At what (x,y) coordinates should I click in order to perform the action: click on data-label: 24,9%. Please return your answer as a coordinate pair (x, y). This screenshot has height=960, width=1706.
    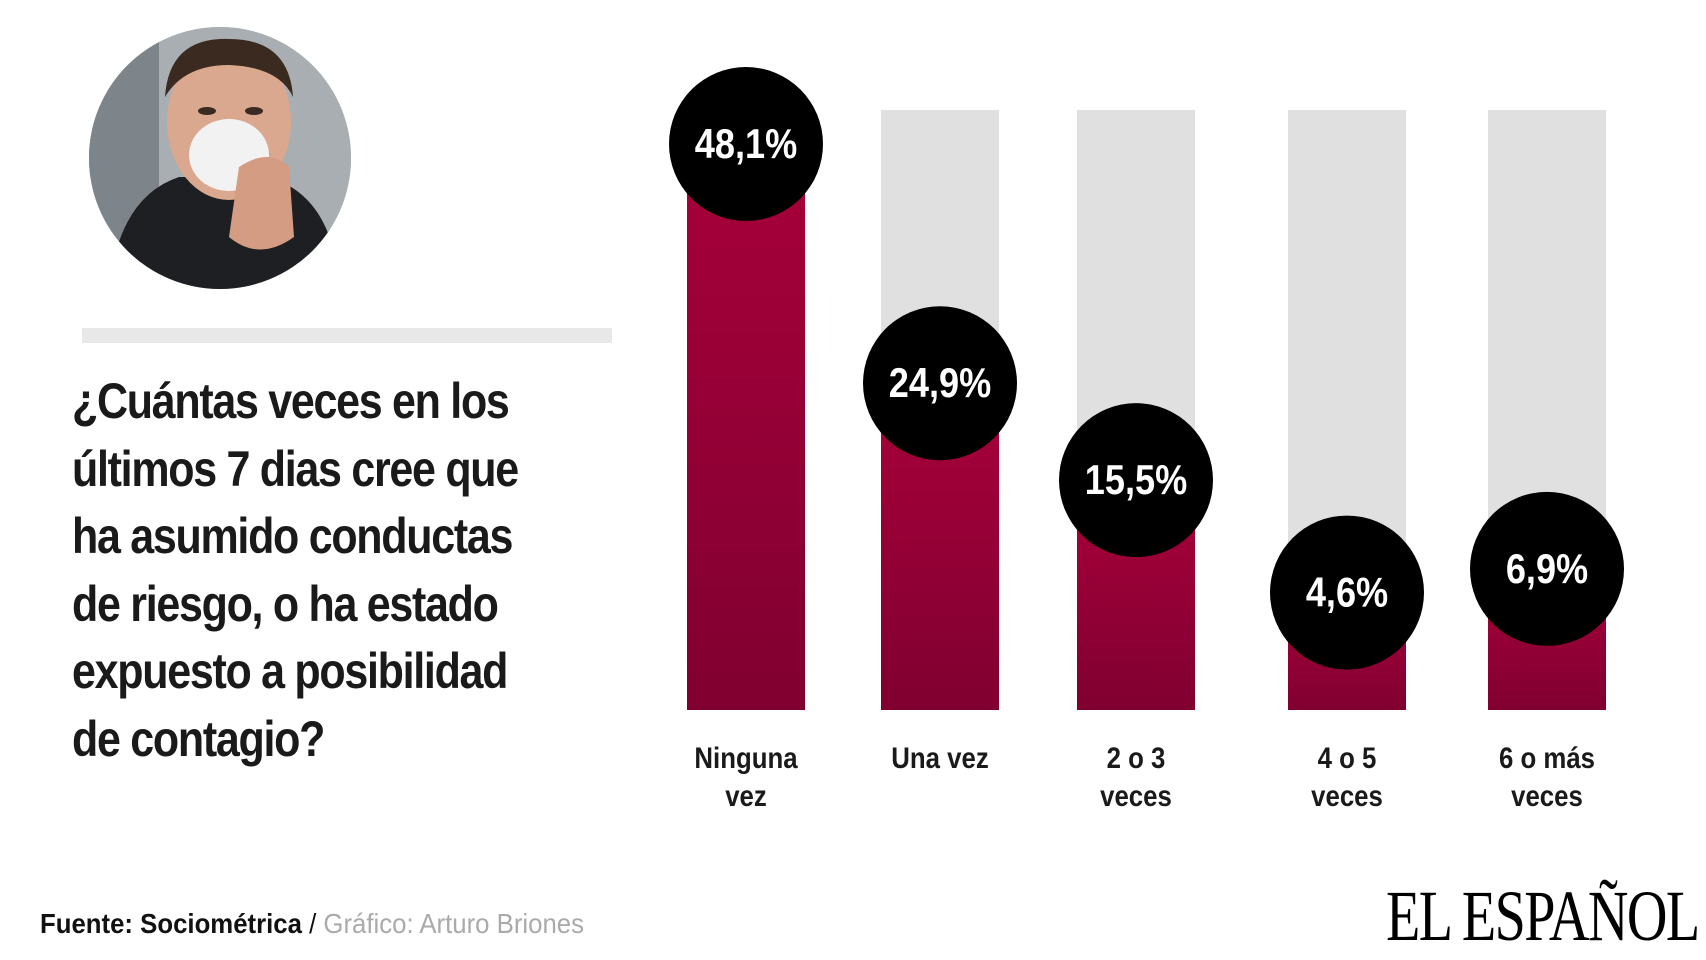
    Looking at the image, I should click on (940, 384).